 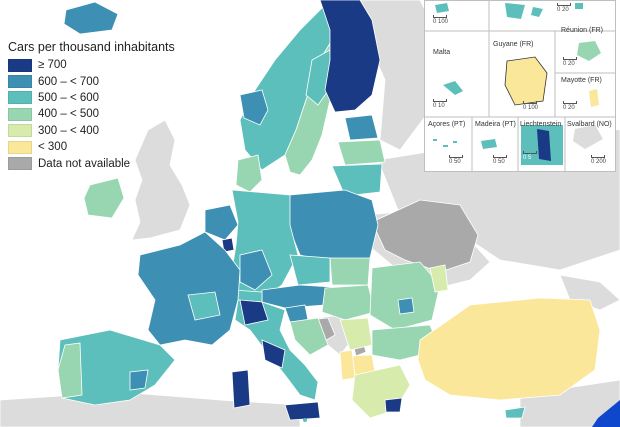 What do you see at coordinates (425, 236) in the screenshot?
I see `belarus-na` at bounding box center [425, 236].